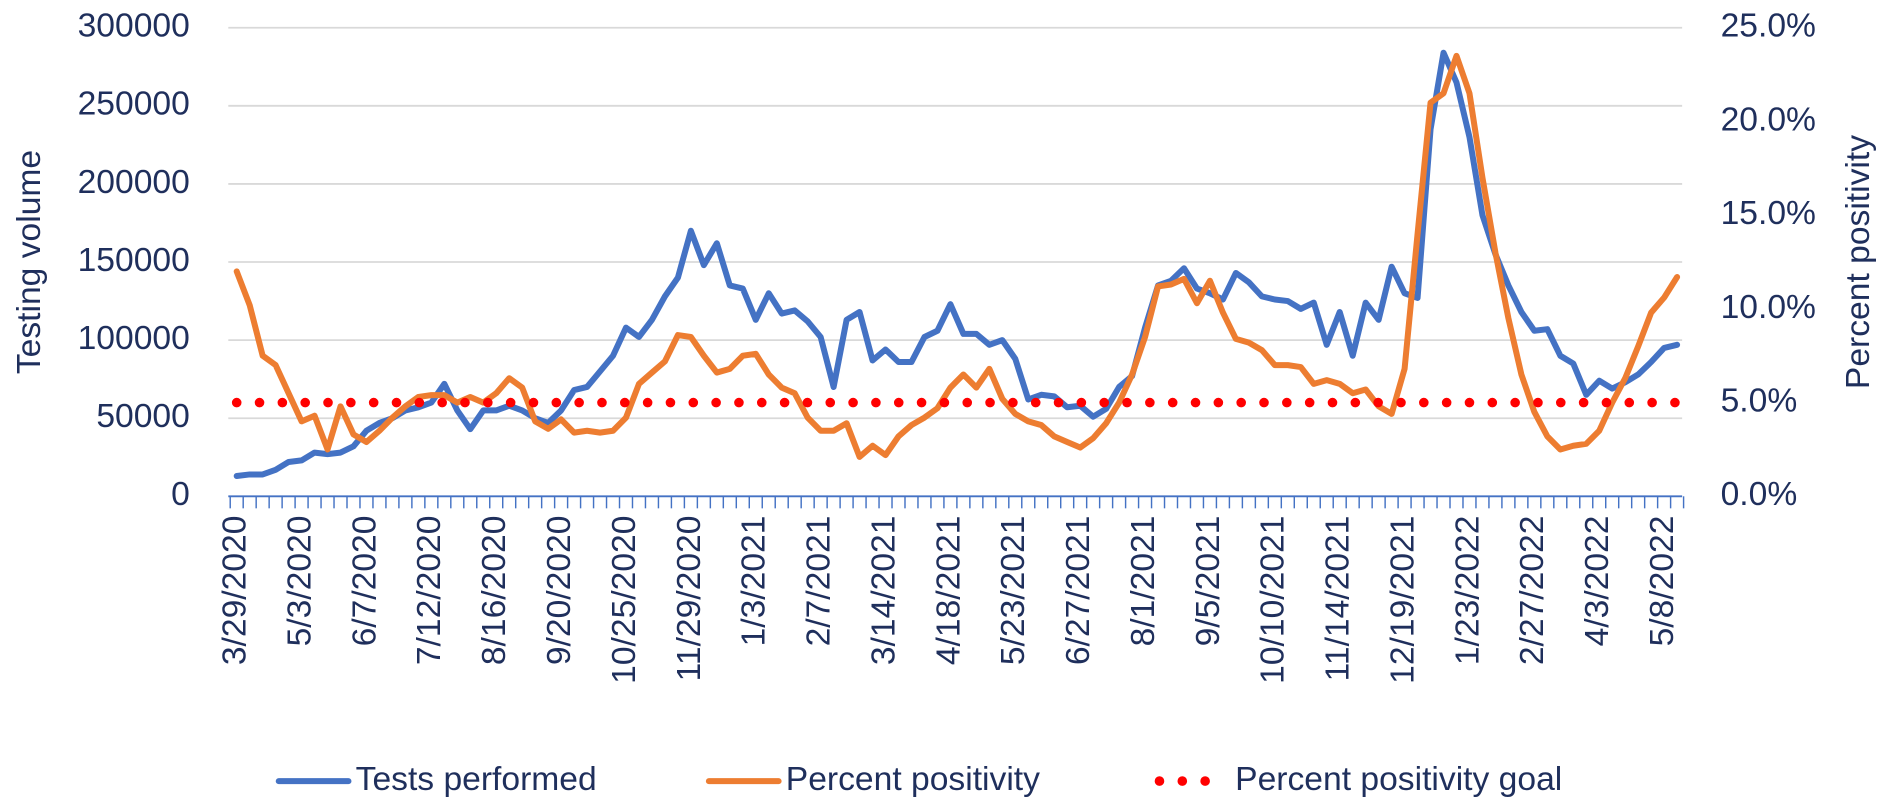 Image resolution: width=1884 pixels, height=804 pixels. What do you see at coordinates (1338, 599) in the screenshot?
I see `x-tick-label: 11/14/2021` at bounding box center [1338, 599].